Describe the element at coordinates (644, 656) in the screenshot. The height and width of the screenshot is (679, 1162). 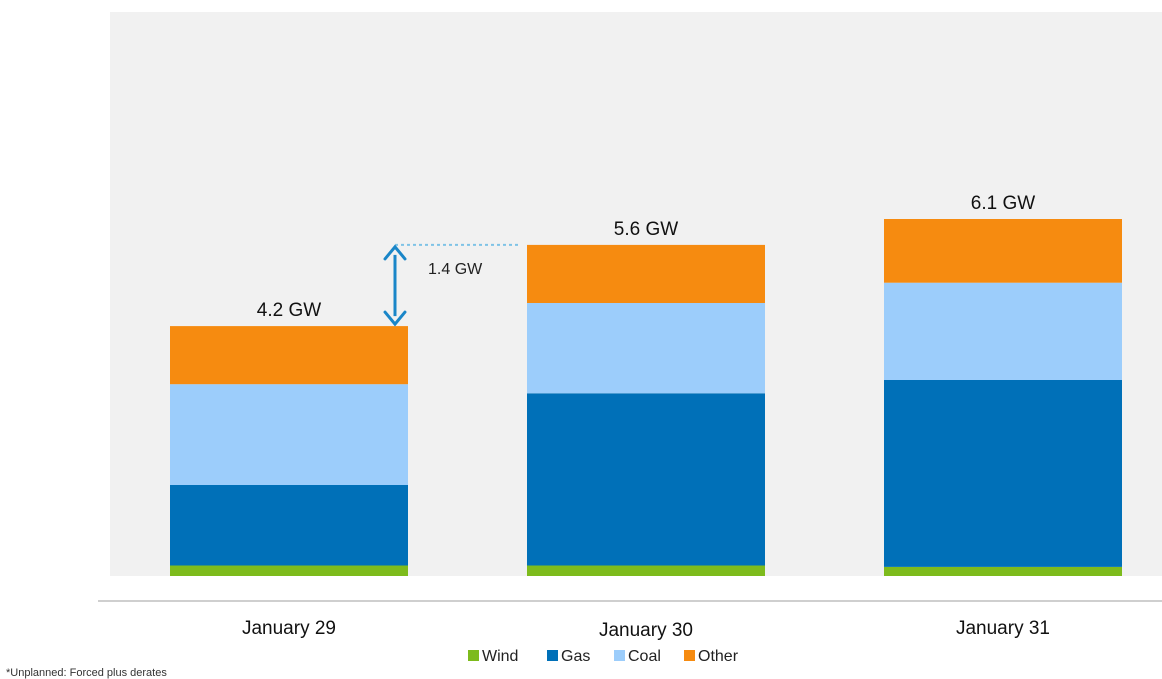
I see `legend-label-coal: Coal` at that location.